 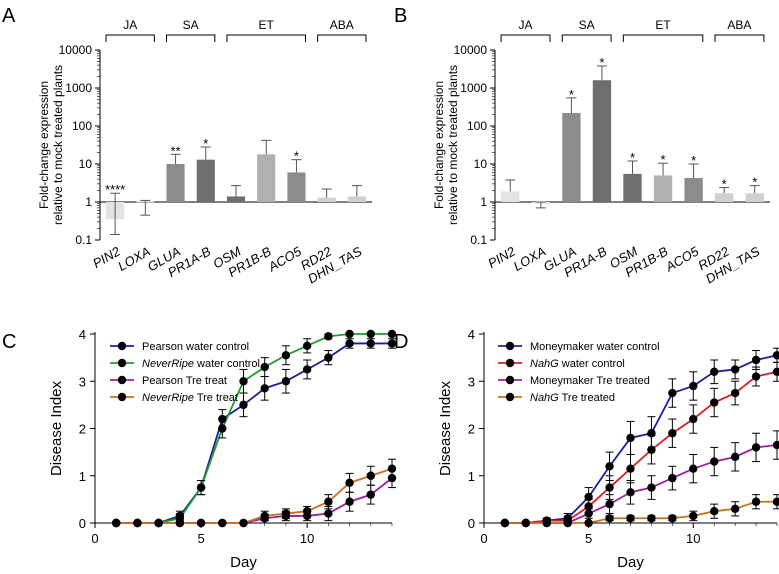 I want to click on y-tick-label: 10000, so click(x=76, y=50).